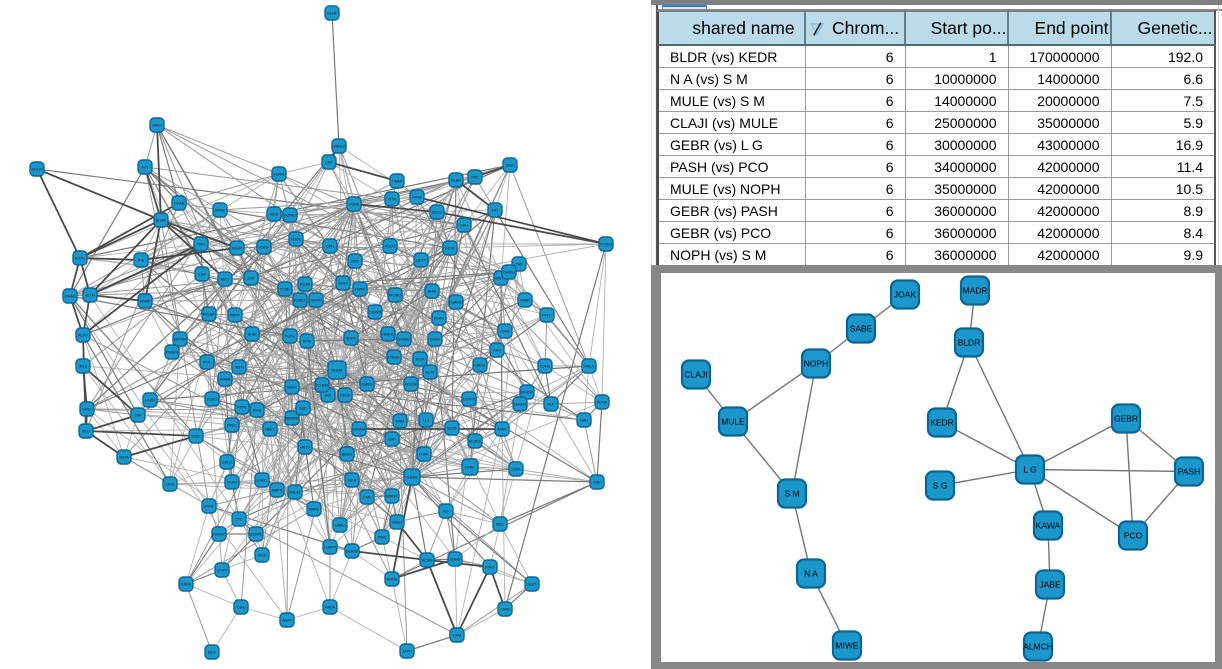 The height and width of the screenshot is (669, 1222). I want to click on svg-text: NDDE, so click(296, 240).